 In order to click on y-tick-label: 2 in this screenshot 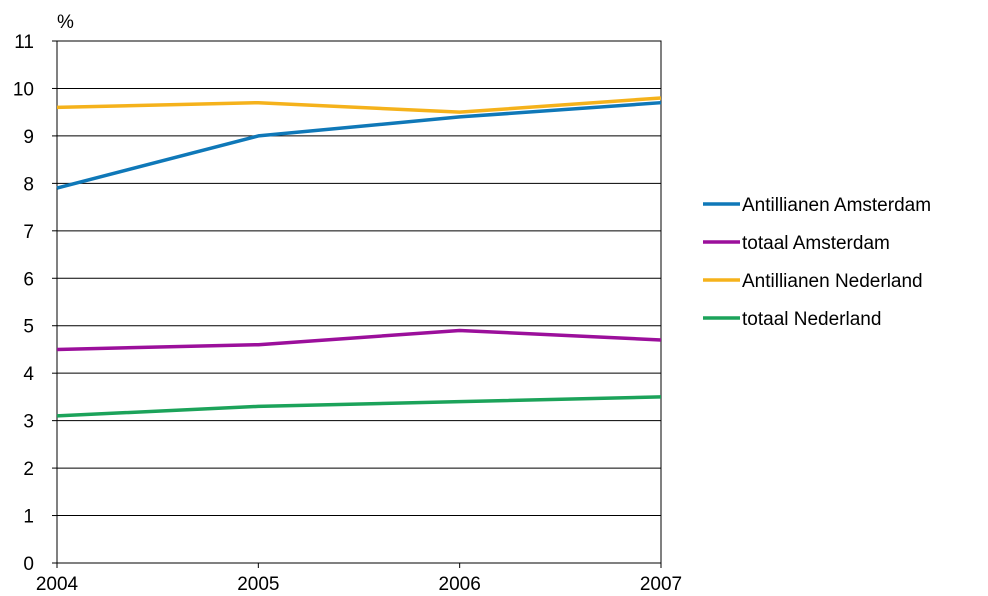, I will do `click(28, 469)`.